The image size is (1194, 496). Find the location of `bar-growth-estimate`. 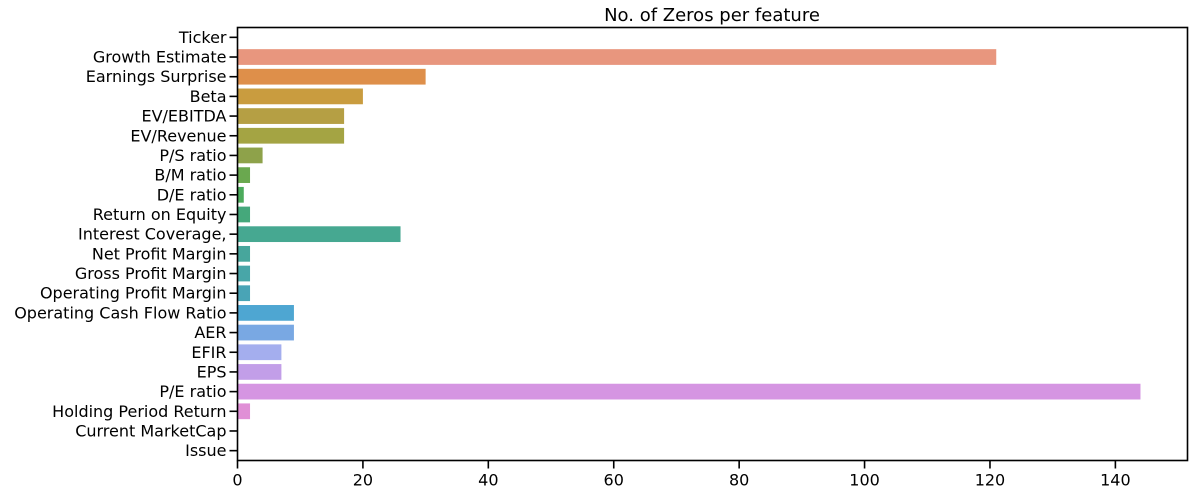

bar-growth-estimate is located at coordinates (617, 57).